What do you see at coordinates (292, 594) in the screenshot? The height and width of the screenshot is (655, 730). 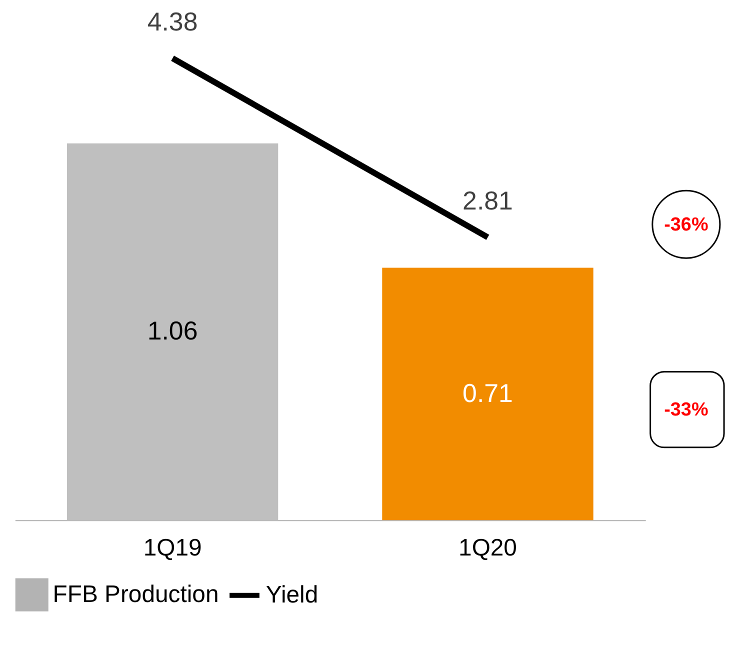 I see `legend-label: Yield` at bounding box center [292, 594].